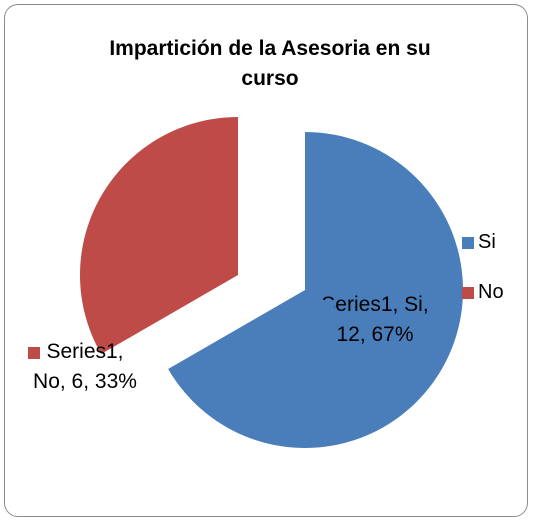 The image size is (534, 523). I want to click on data-label: Series1, No, 6, 33%, so click(85, 366).